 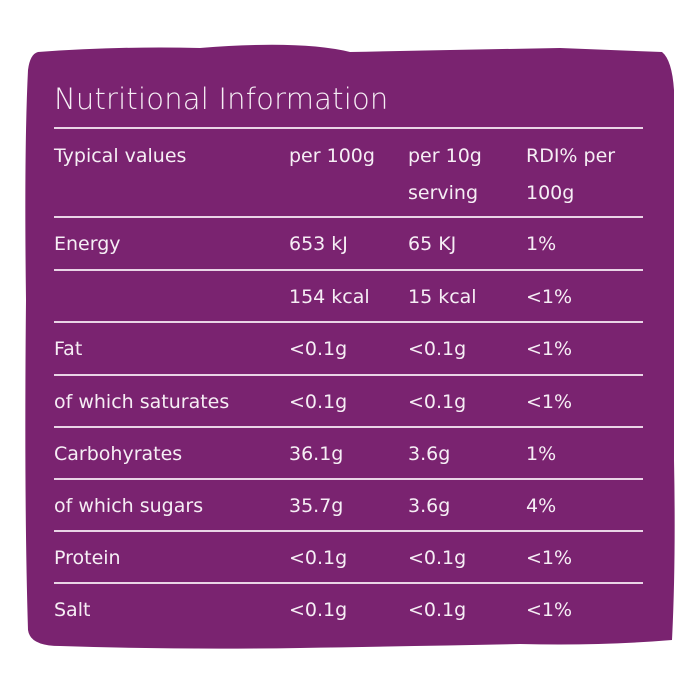 What do you see at coordinates (316, 506) in the screenshot?
I see `per-100g-value: 35.7g` at bounding box center [316, 506].